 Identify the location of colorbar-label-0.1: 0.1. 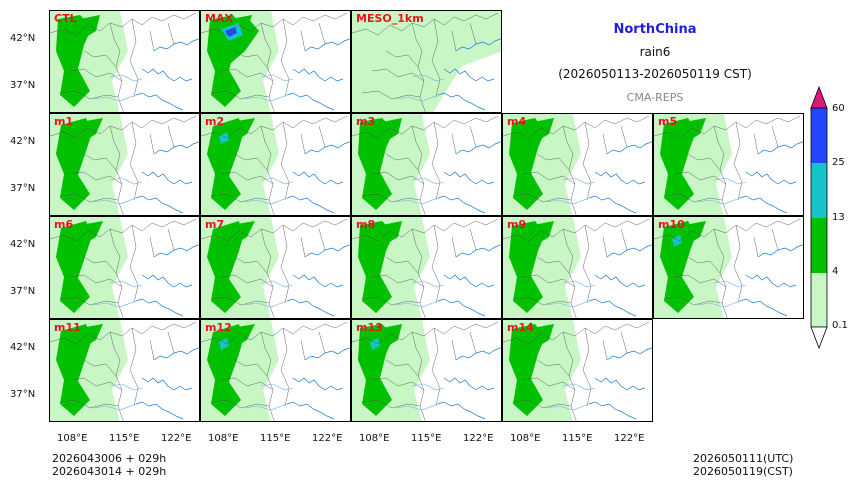
(840, 325).